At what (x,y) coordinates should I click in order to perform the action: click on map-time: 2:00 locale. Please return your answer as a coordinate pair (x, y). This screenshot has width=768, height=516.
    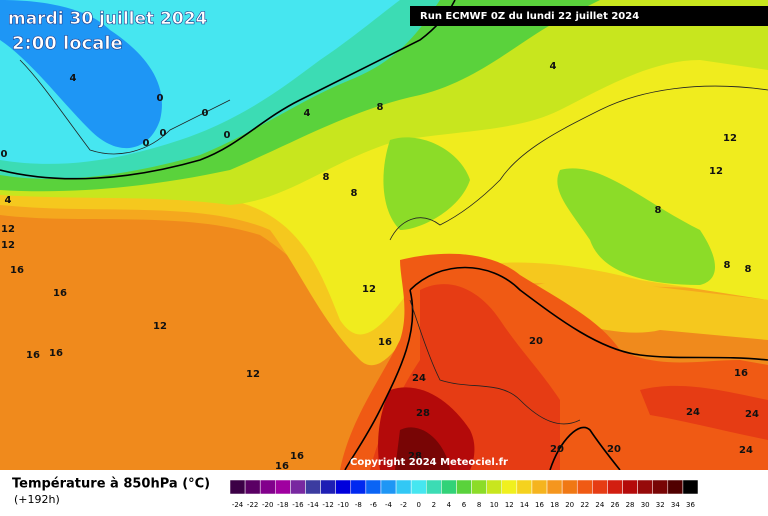
    Looking at the image, I should click on (67, 43).